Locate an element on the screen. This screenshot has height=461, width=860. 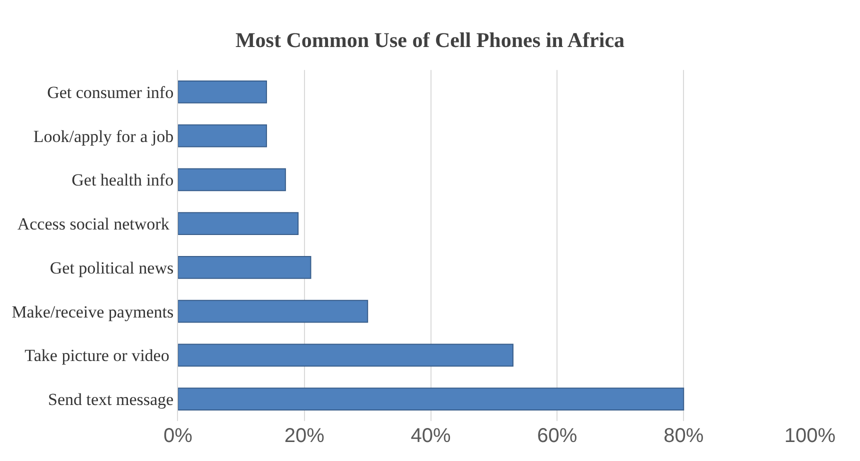
y-tick-label: Access social network is located at coordinates (95, 224).